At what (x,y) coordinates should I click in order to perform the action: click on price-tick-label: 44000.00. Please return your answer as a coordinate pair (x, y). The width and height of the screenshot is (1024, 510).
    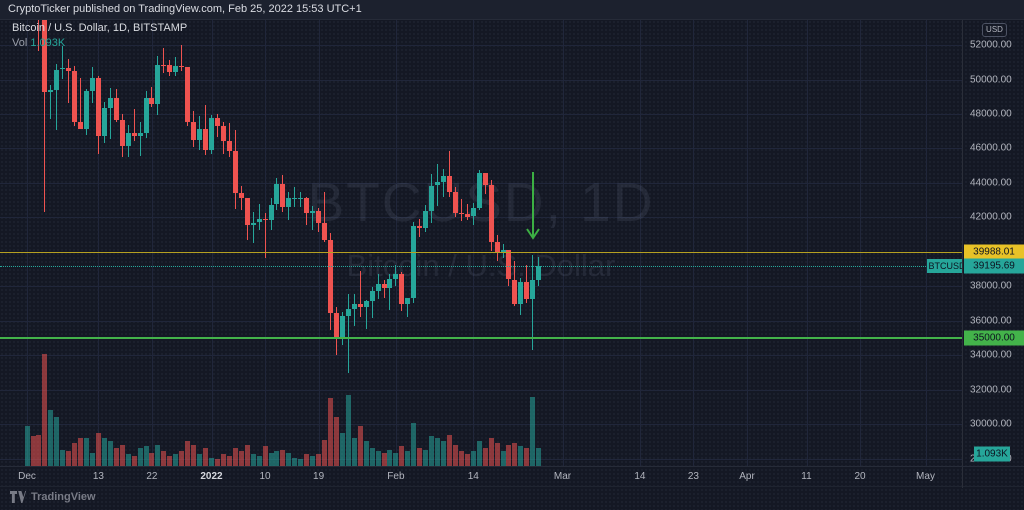
    Looking at the image, I should click on (991, 183).